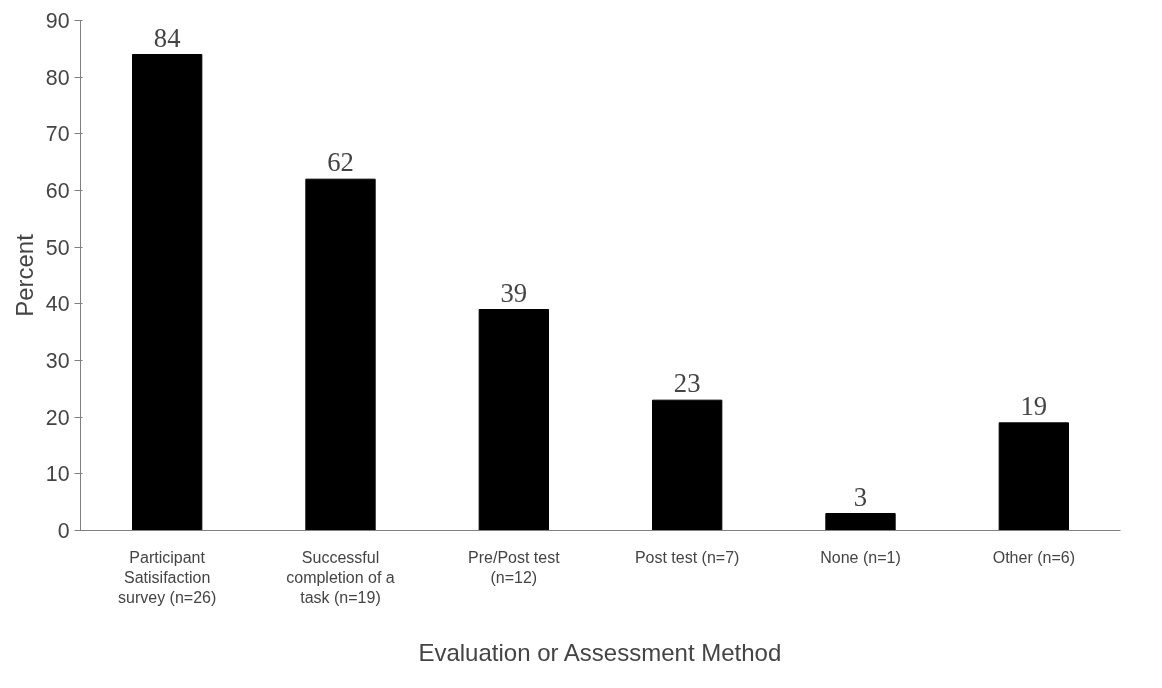 Image resolution: width=1162 pixels, height=688 pixels. I want to click on x-tick-label: Post test (n=7), so click(687, 557).